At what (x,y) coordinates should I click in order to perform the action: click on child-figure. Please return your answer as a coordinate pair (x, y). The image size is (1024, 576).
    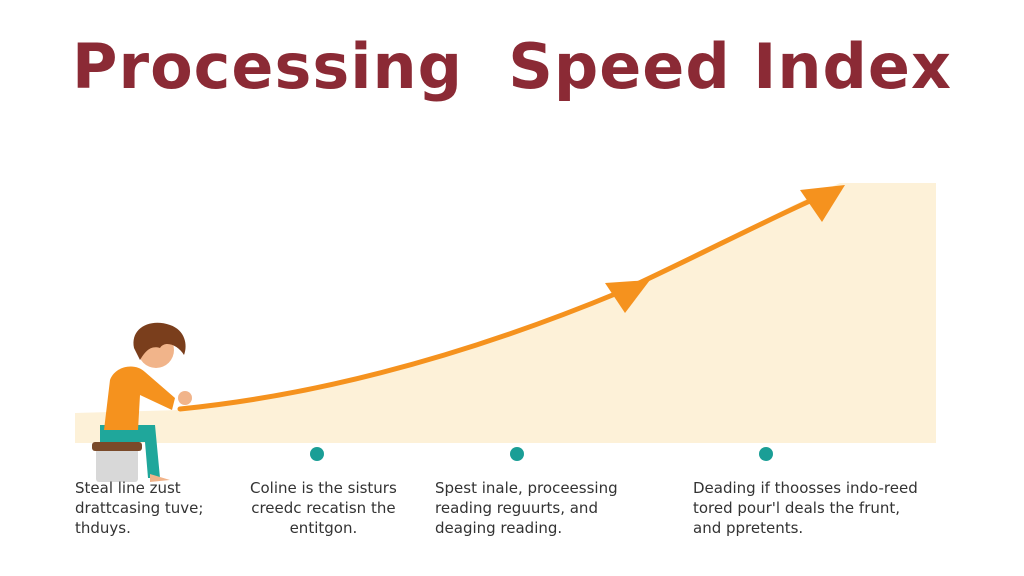
    Looking at the image, I should click on (142, 402).